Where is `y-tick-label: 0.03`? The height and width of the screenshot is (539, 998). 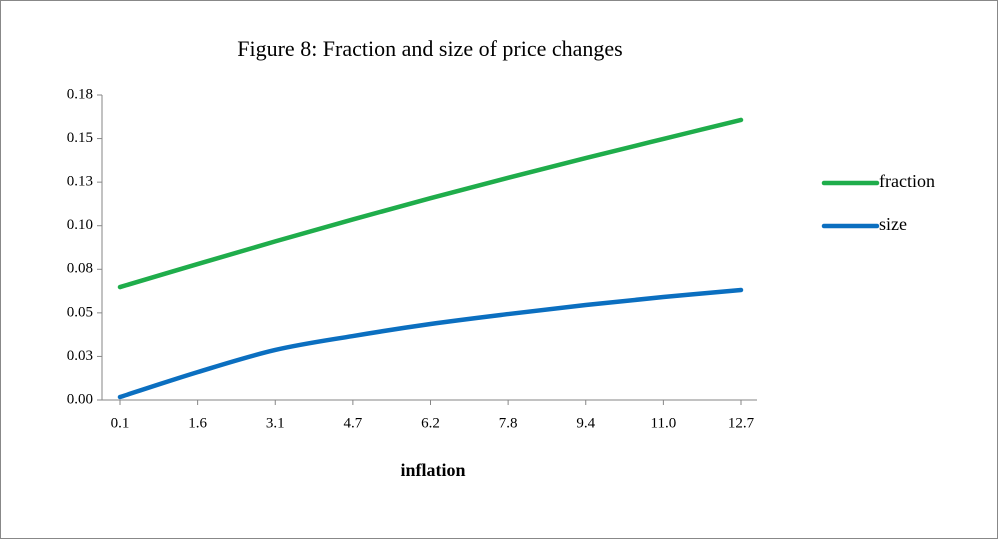
y-tick-label: 0.03 is located at coordinates (80, 356).